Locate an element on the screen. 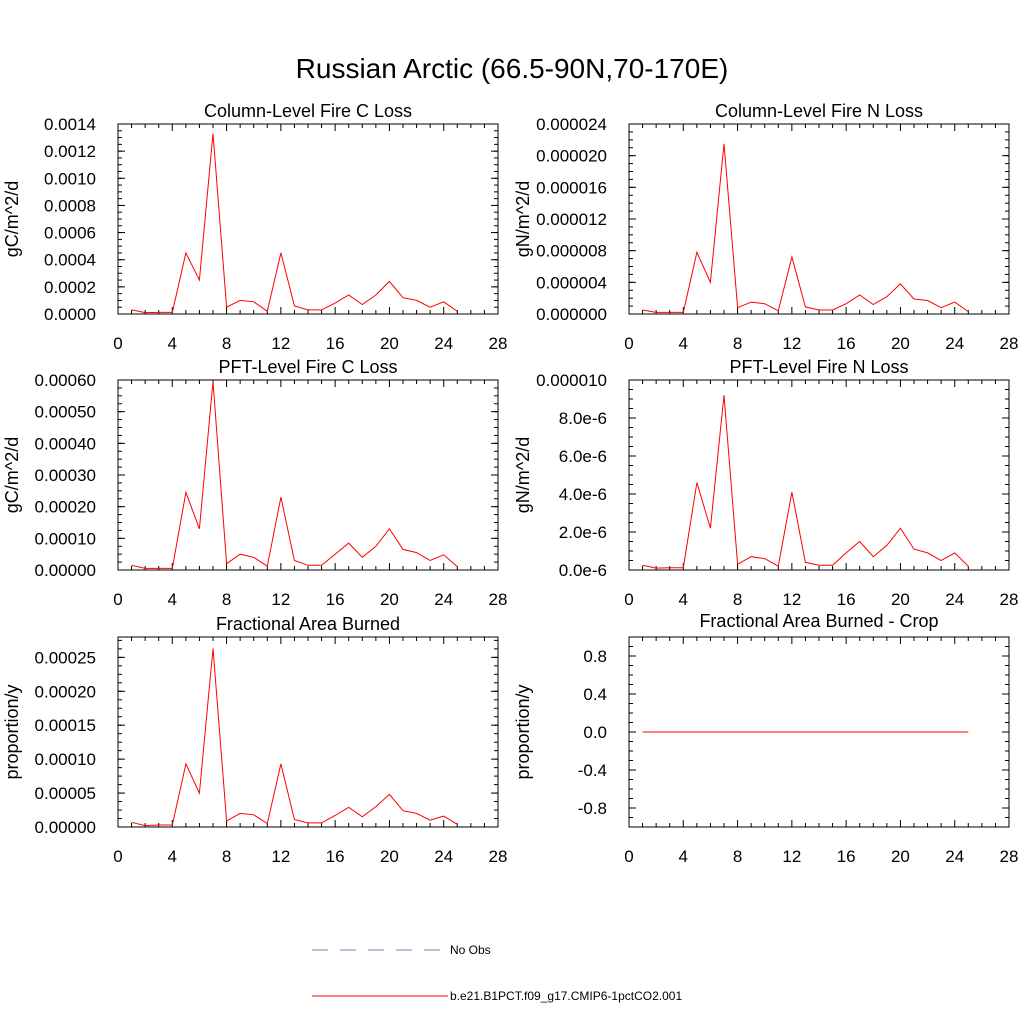 The height and width of the screenshot is (1024, 1024). y-tick-label: 4.0e-6 is located at coordinates (583, 494).